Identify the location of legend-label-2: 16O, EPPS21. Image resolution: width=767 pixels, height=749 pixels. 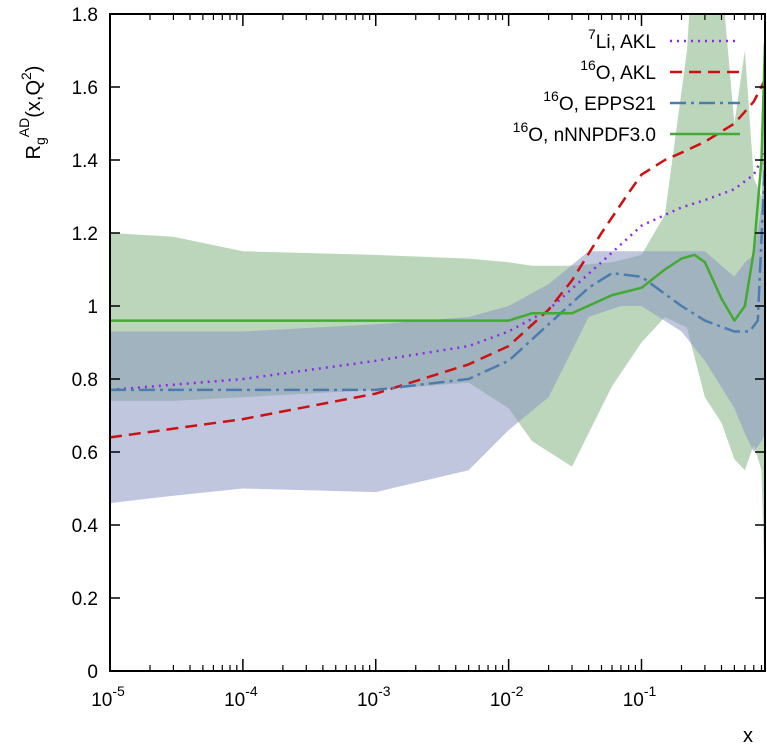
(599, 101).